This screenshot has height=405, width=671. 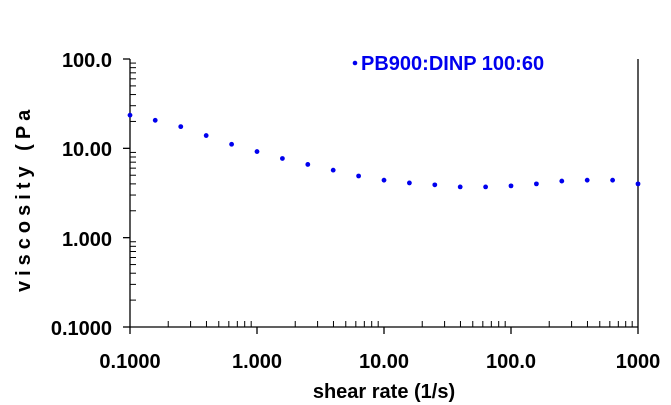 What do you see at coordinates (452, 64) in the screenshot?
I see `legend-label: PB900:DINP 100:60` at bounding box center [452, 64].